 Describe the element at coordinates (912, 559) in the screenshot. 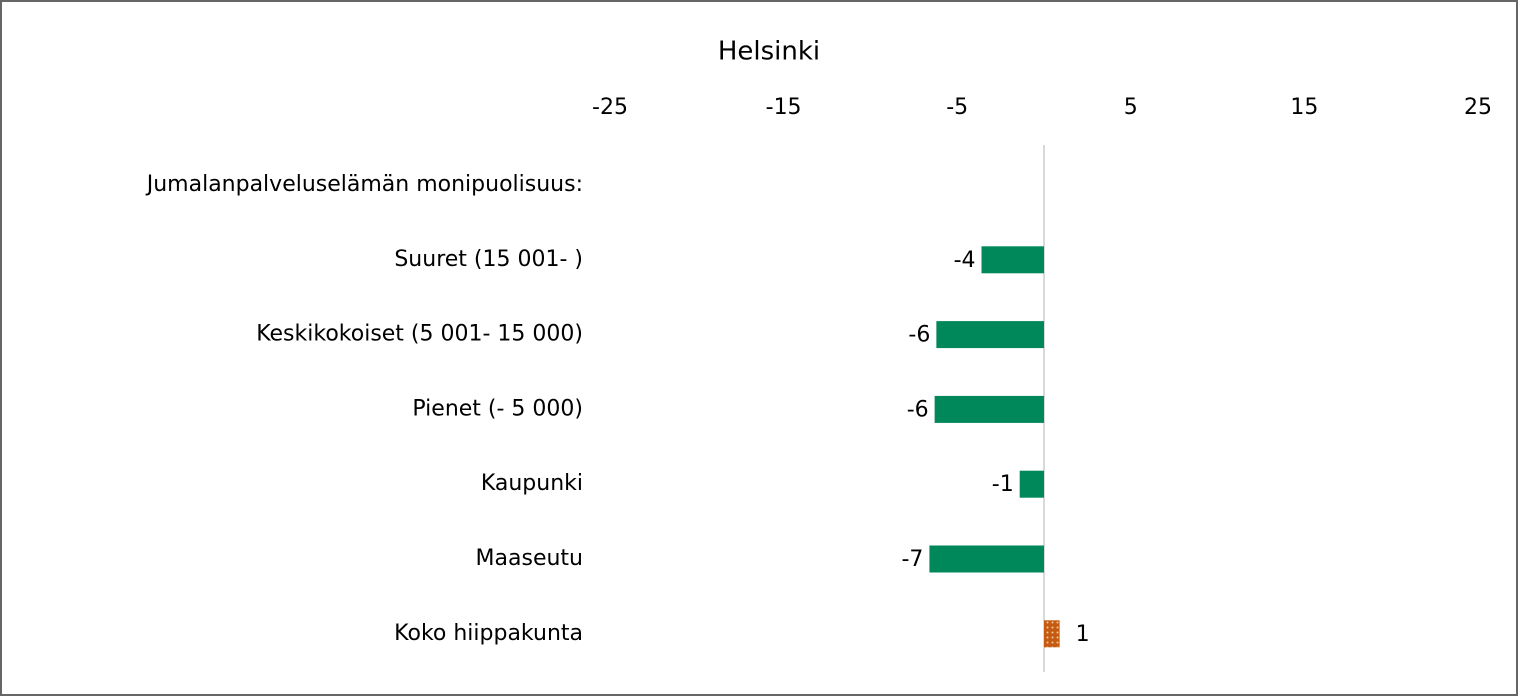

I see `data-label: -7` at that location.